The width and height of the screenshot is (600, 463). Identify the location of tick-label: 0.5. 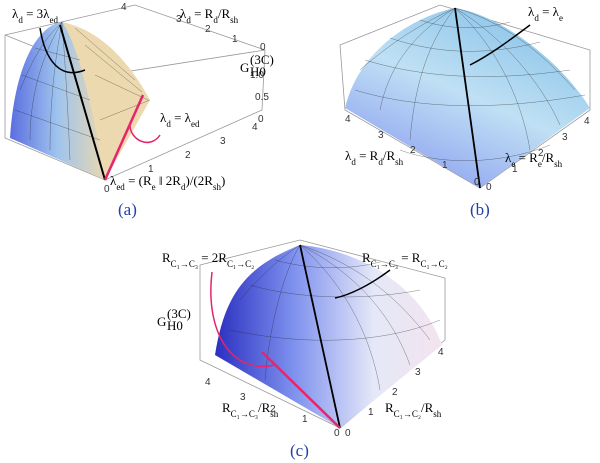
(262, 97).